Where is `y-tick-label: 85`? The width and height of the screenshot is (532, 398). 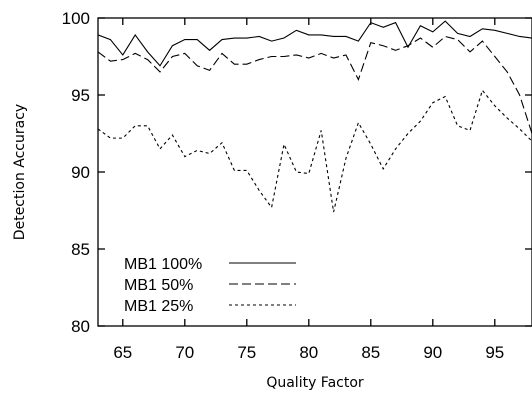
y-tick-label: 85 is located at coordinates (80, 249).